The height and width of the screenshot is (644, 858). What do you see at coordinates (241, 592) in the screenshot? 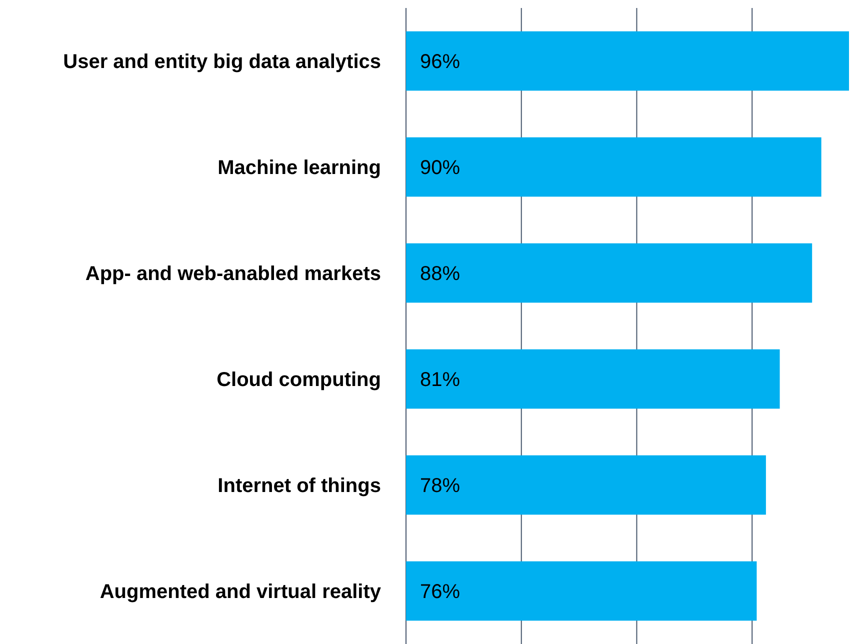
I see `y-tick-label: Augmented and virtual reality` at bounding box center [241, 592].